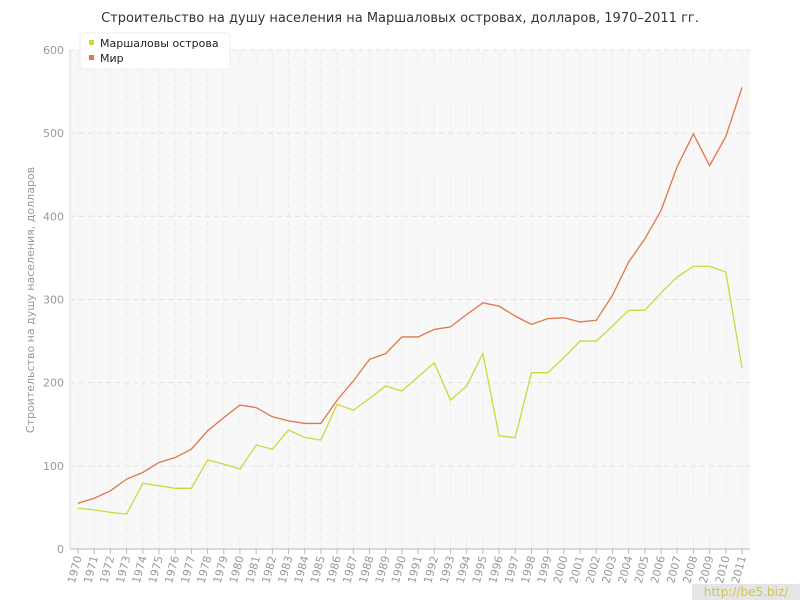  What do you see at coordinates (60, 549) in the screenshot?
I see `y-tick-label: 0` at bounding box center [60, 549].